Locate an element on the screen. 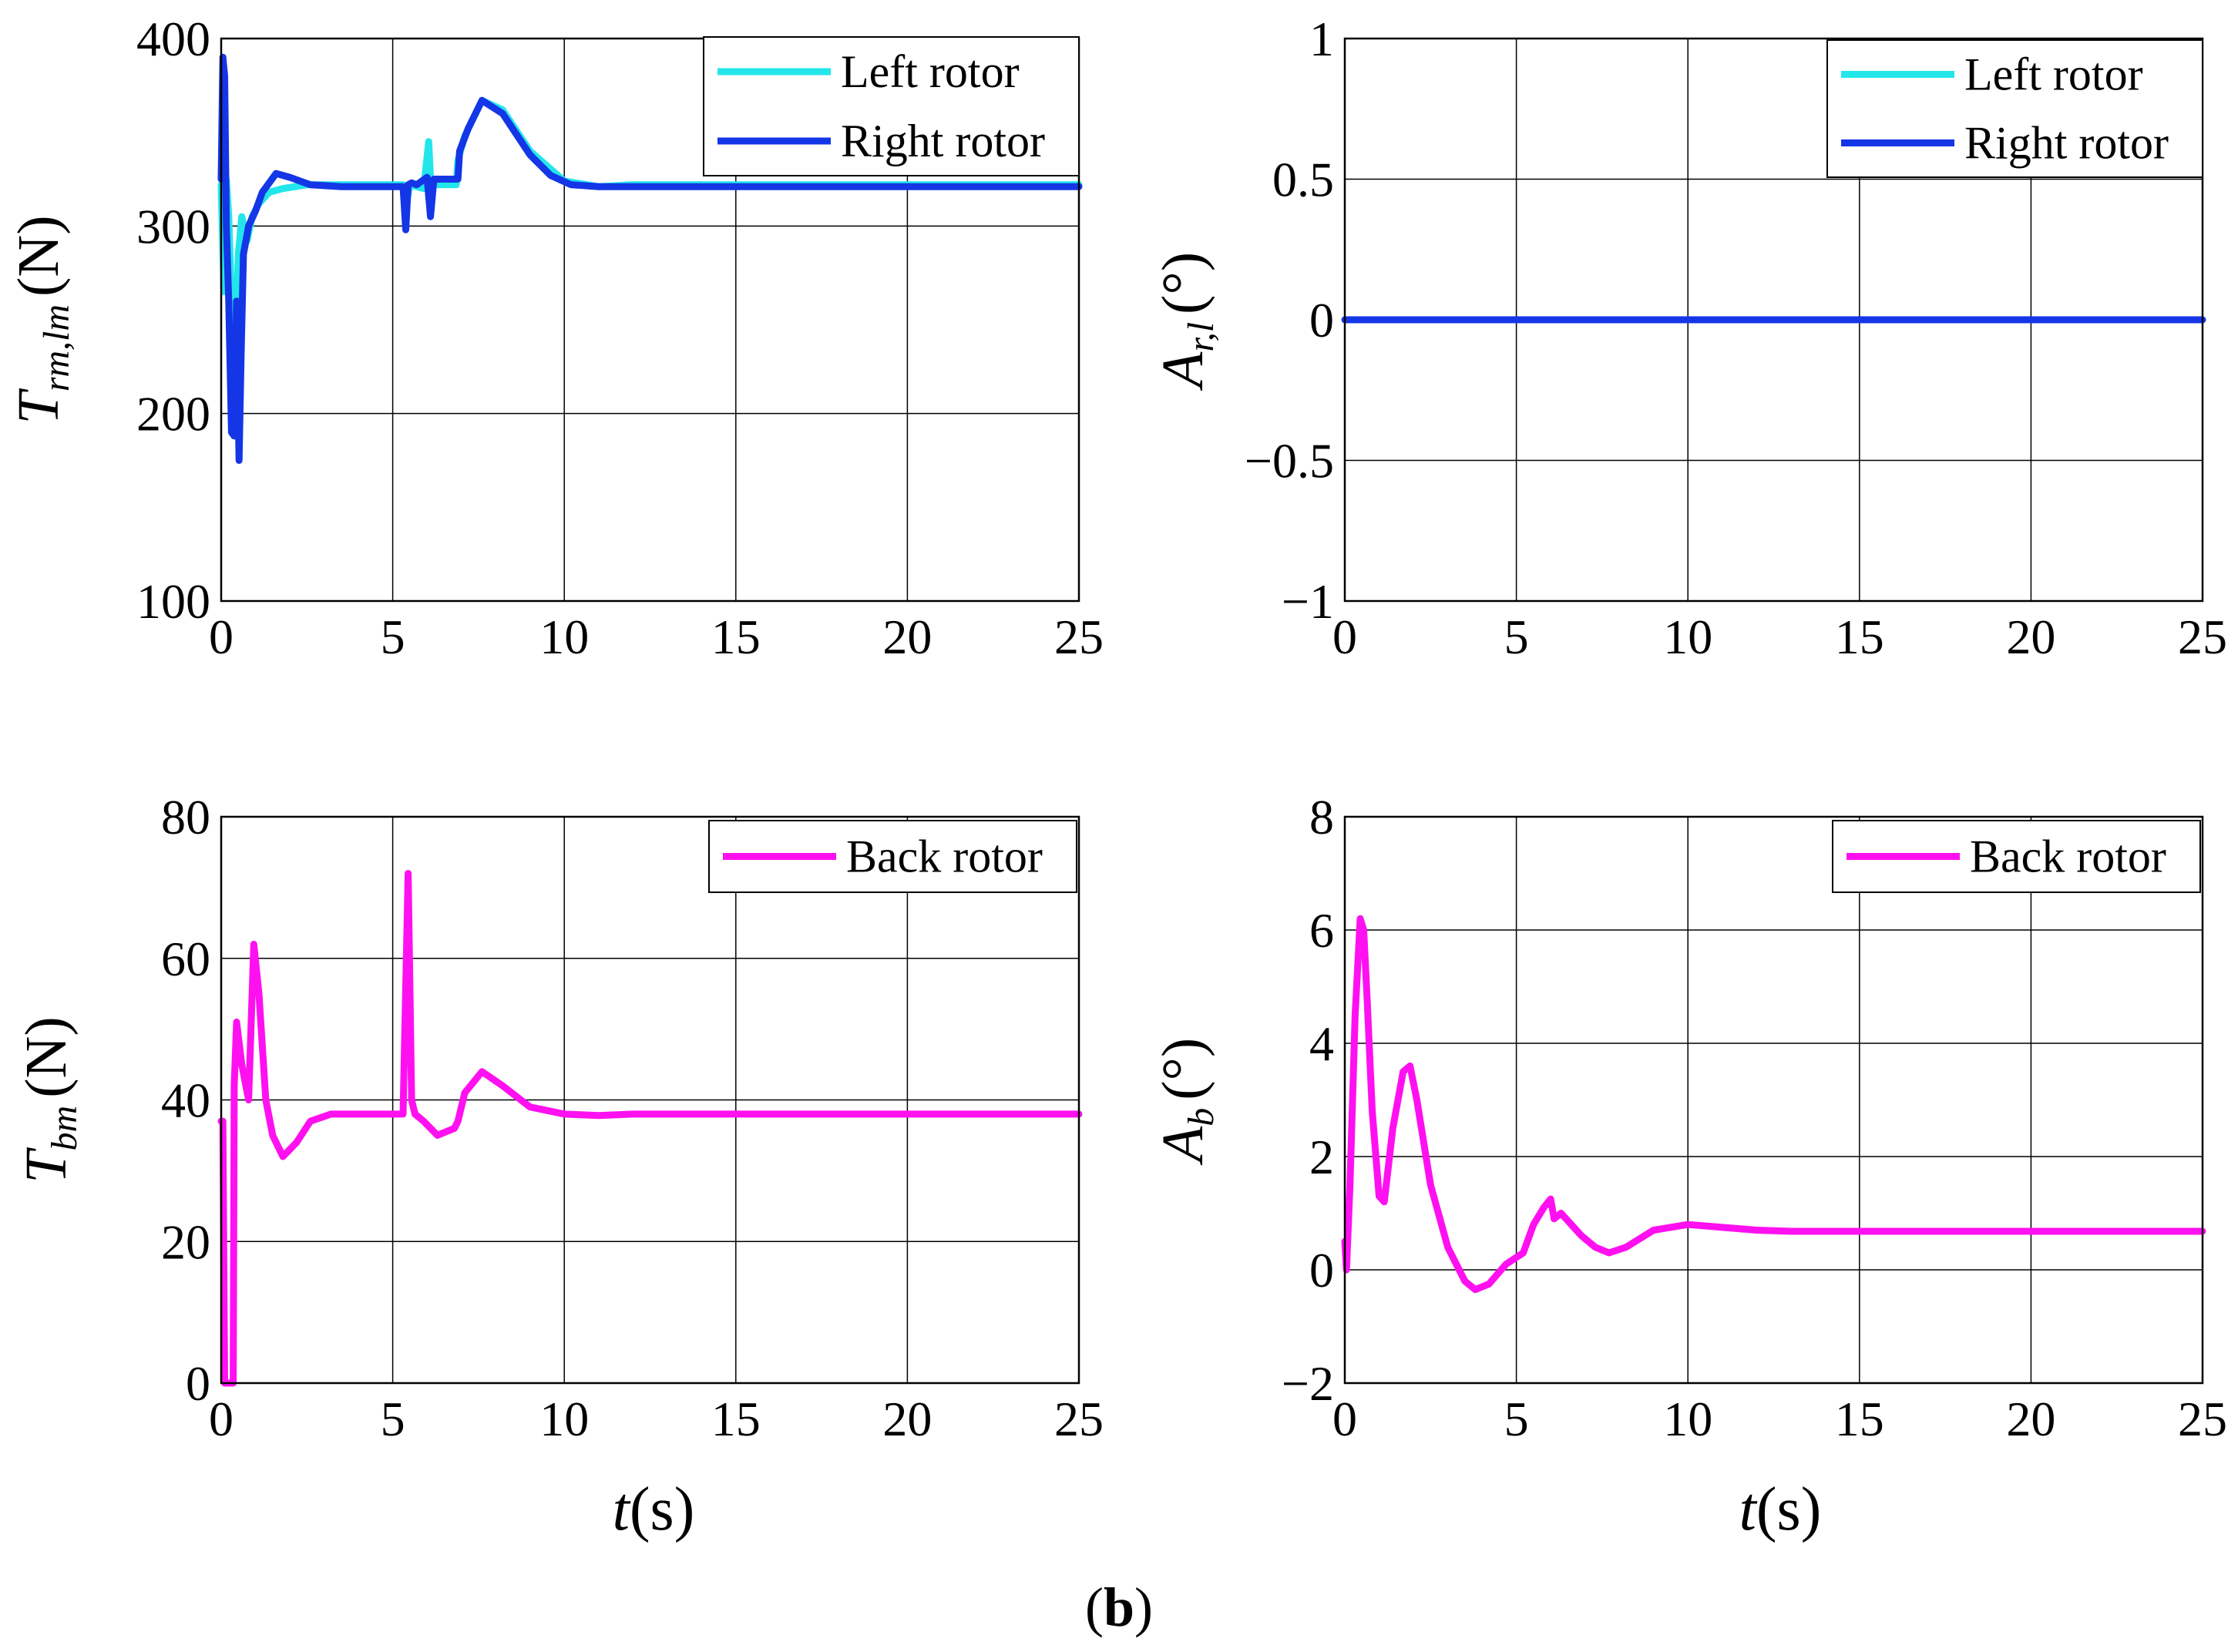  figure-caption: (b) is located at coordinates (1119, 1607).